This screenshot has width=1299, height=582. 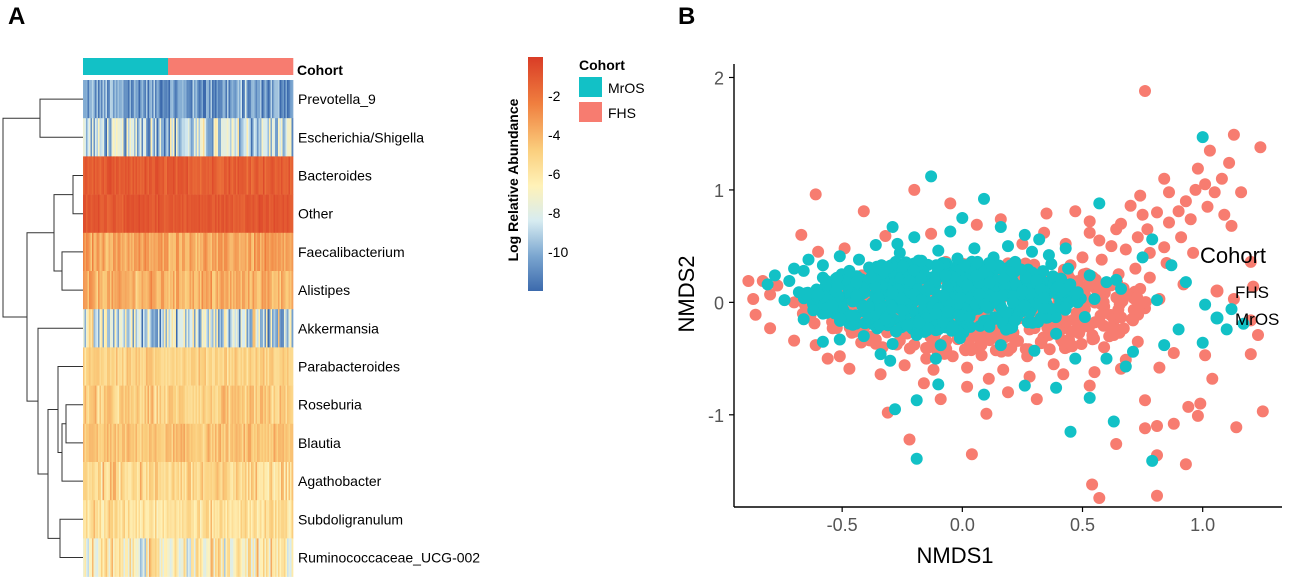 What do you see at coordinates (962, 525) in the screenshot?
I see `x-tick-label: 0.0` at bounding box center [962, 525].